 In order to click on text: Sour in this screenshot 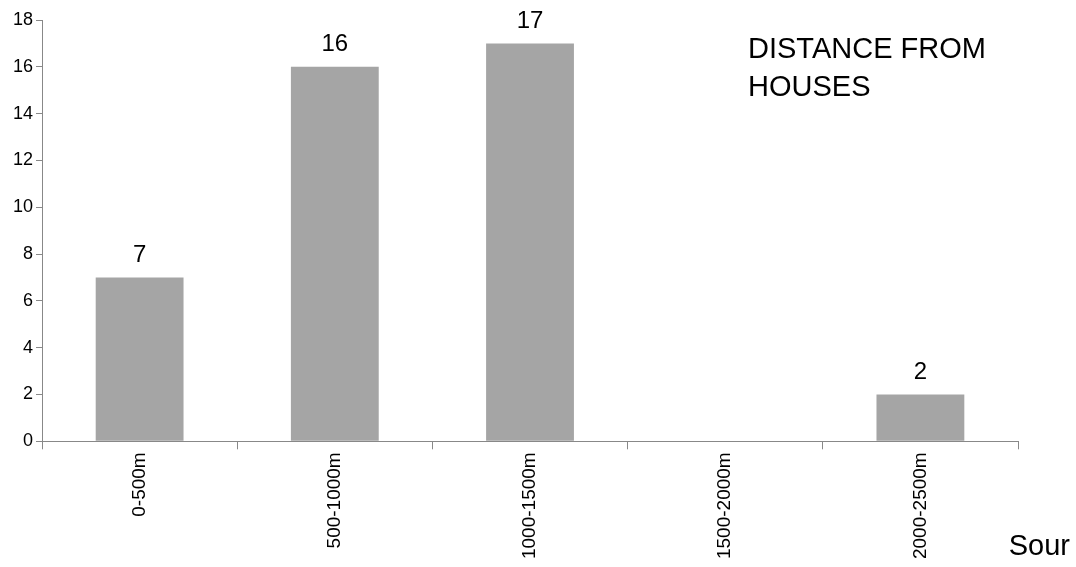, I will do `click(1039, 545)`.